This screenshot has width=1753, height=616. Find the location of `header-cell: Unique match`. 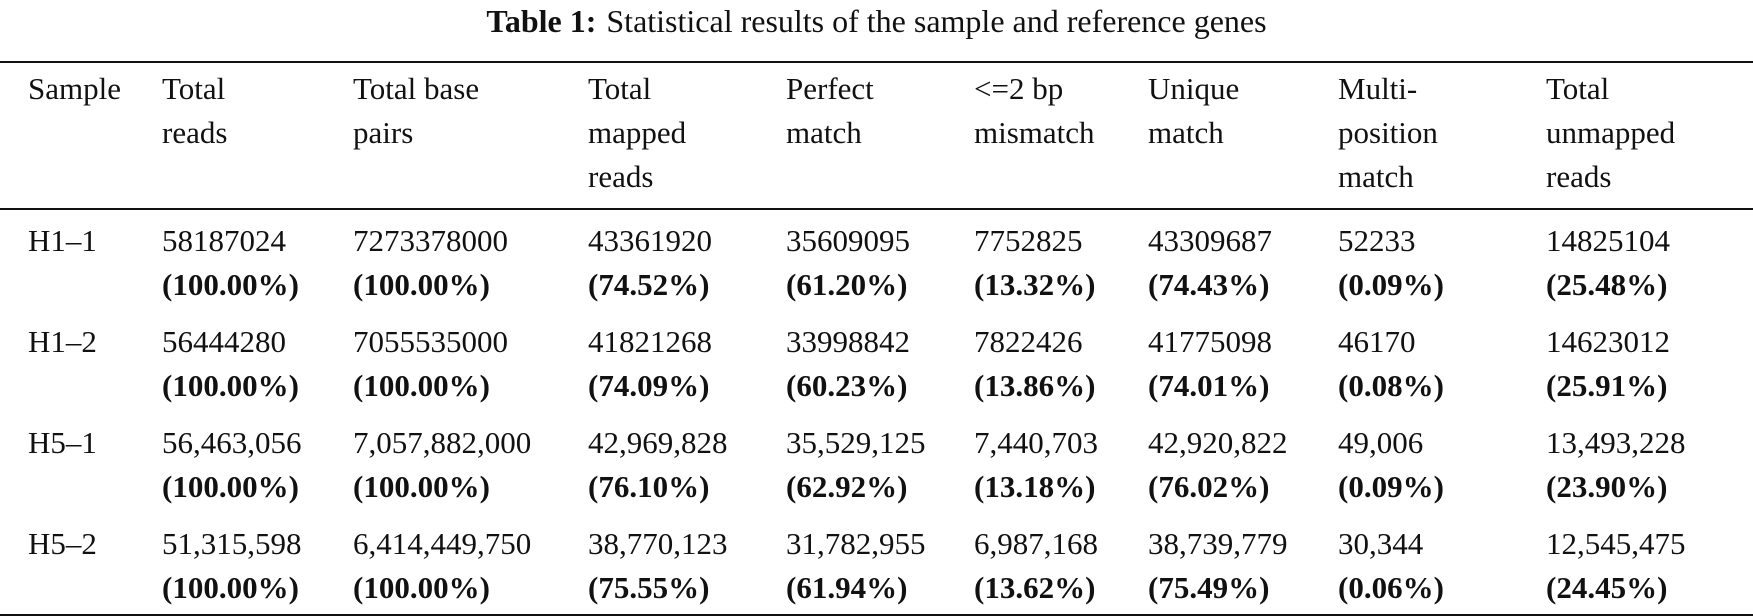

header-cell: Unique match is located at coordinates (1243, 135).